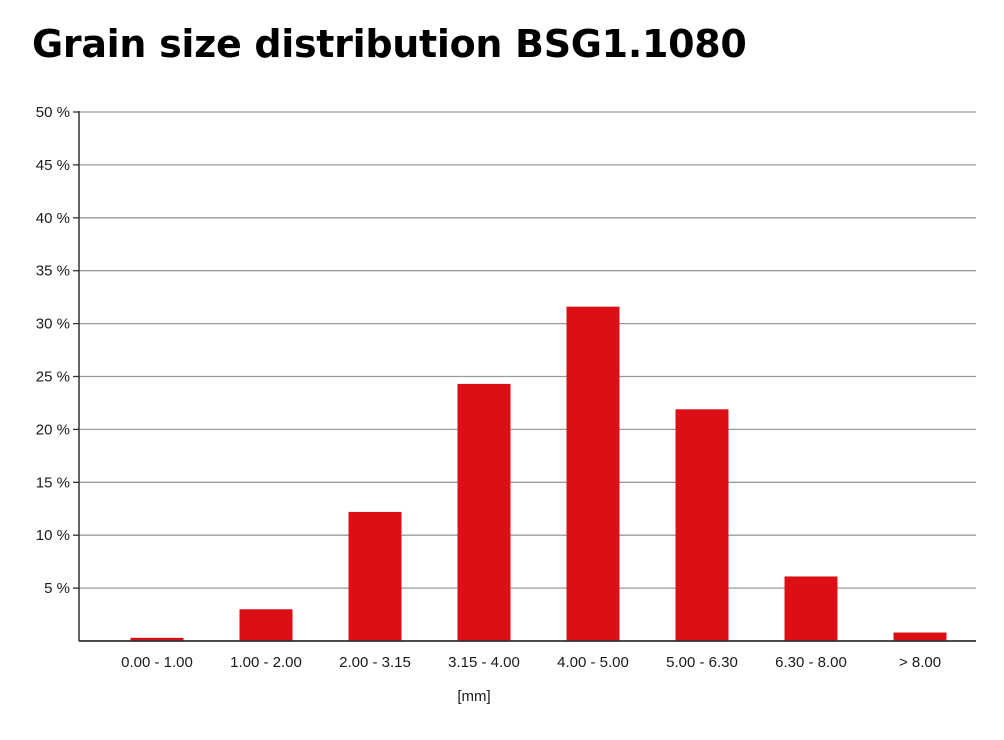 The height and width of the screenshot is (740, 1004). Describe the element at coordinates (53, 535) in the screenshot. I see `y-tick-label: 10 %` at that location.